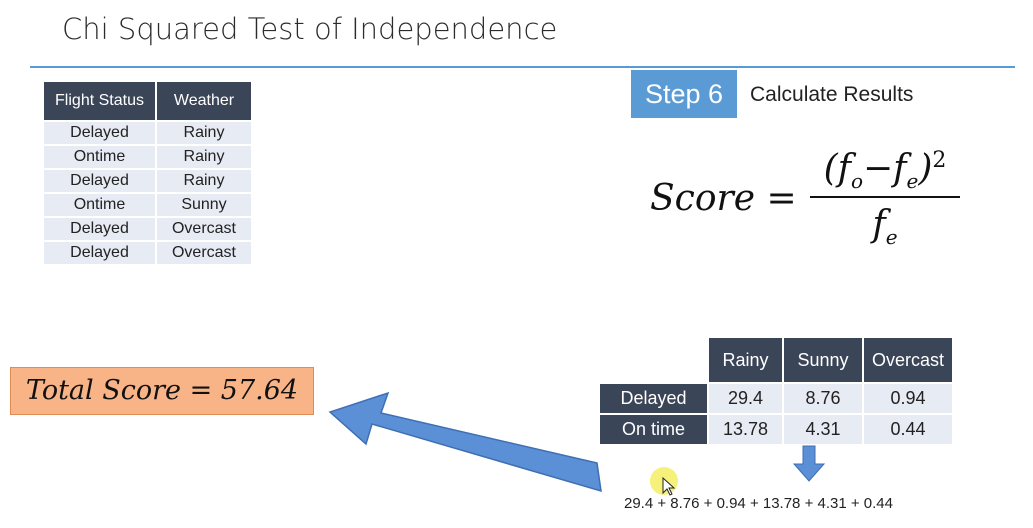  I want to click on step-badge: Step 6, so click(684, 94).